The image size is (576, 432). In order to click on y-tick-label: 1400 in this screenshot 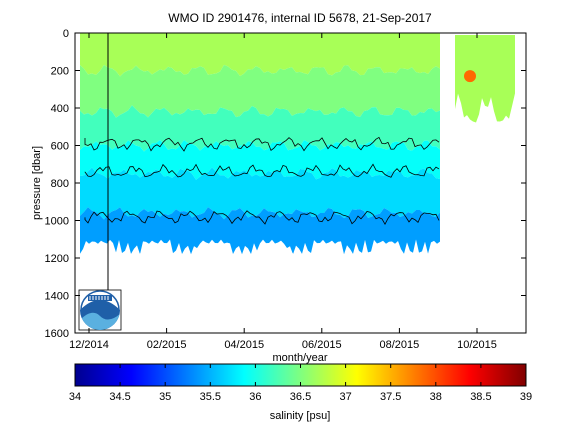, I will do `click(57, 297)`.